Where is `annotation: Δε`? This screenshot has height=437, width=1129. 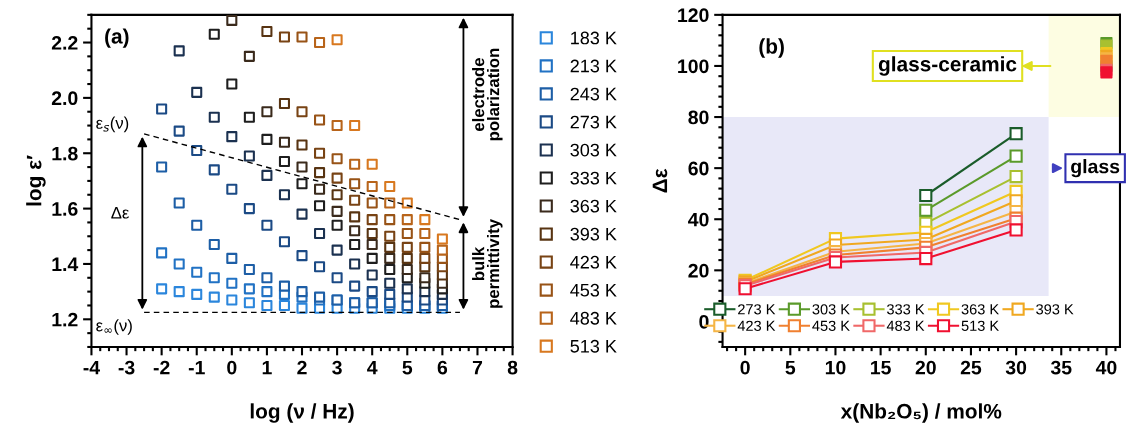 annotation: Δε is located at coordinates (120, 212).